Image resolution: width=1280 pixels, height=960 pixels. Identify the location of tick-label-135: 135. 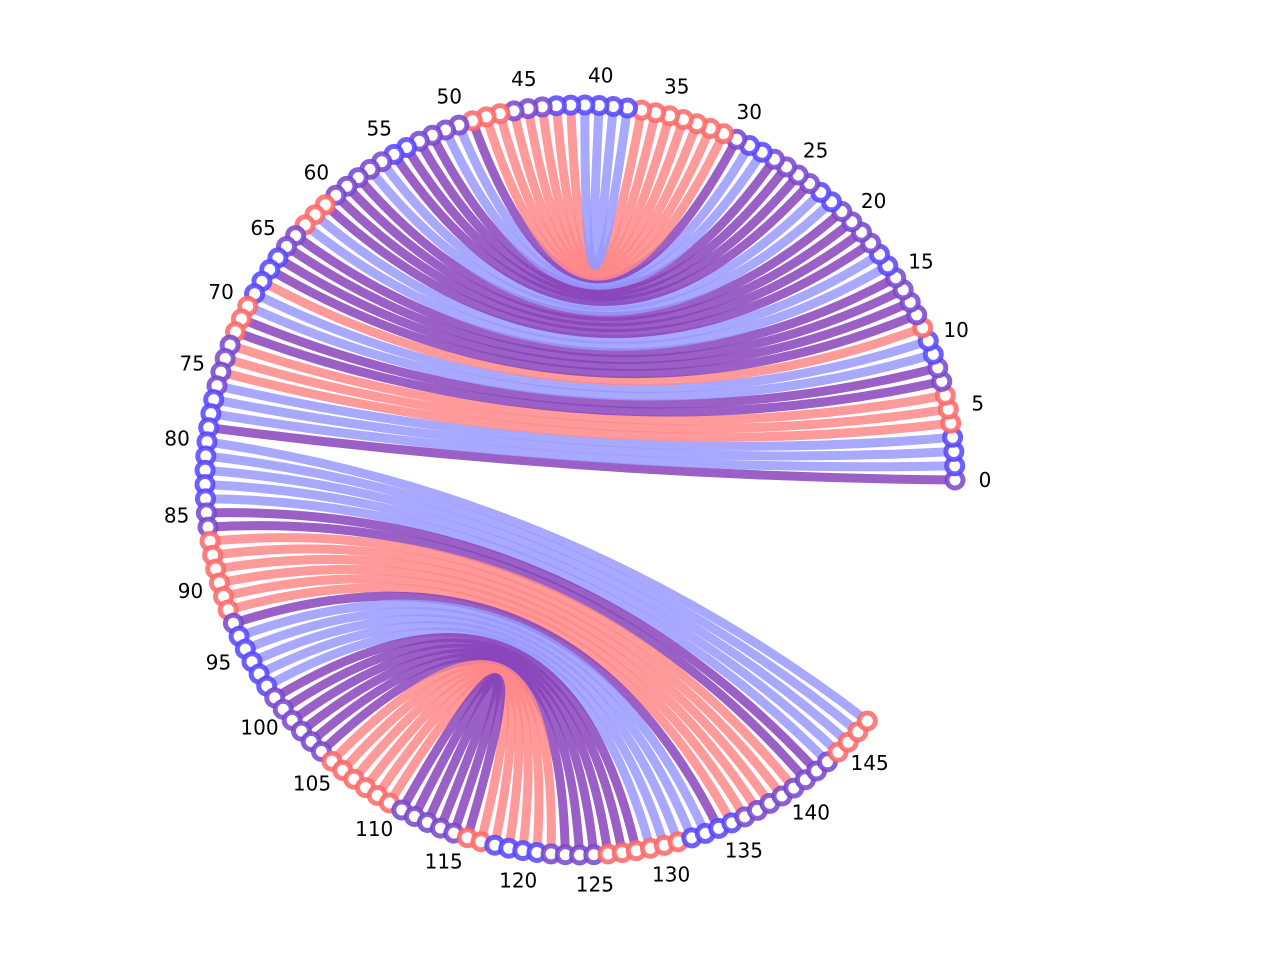
(744, 850).